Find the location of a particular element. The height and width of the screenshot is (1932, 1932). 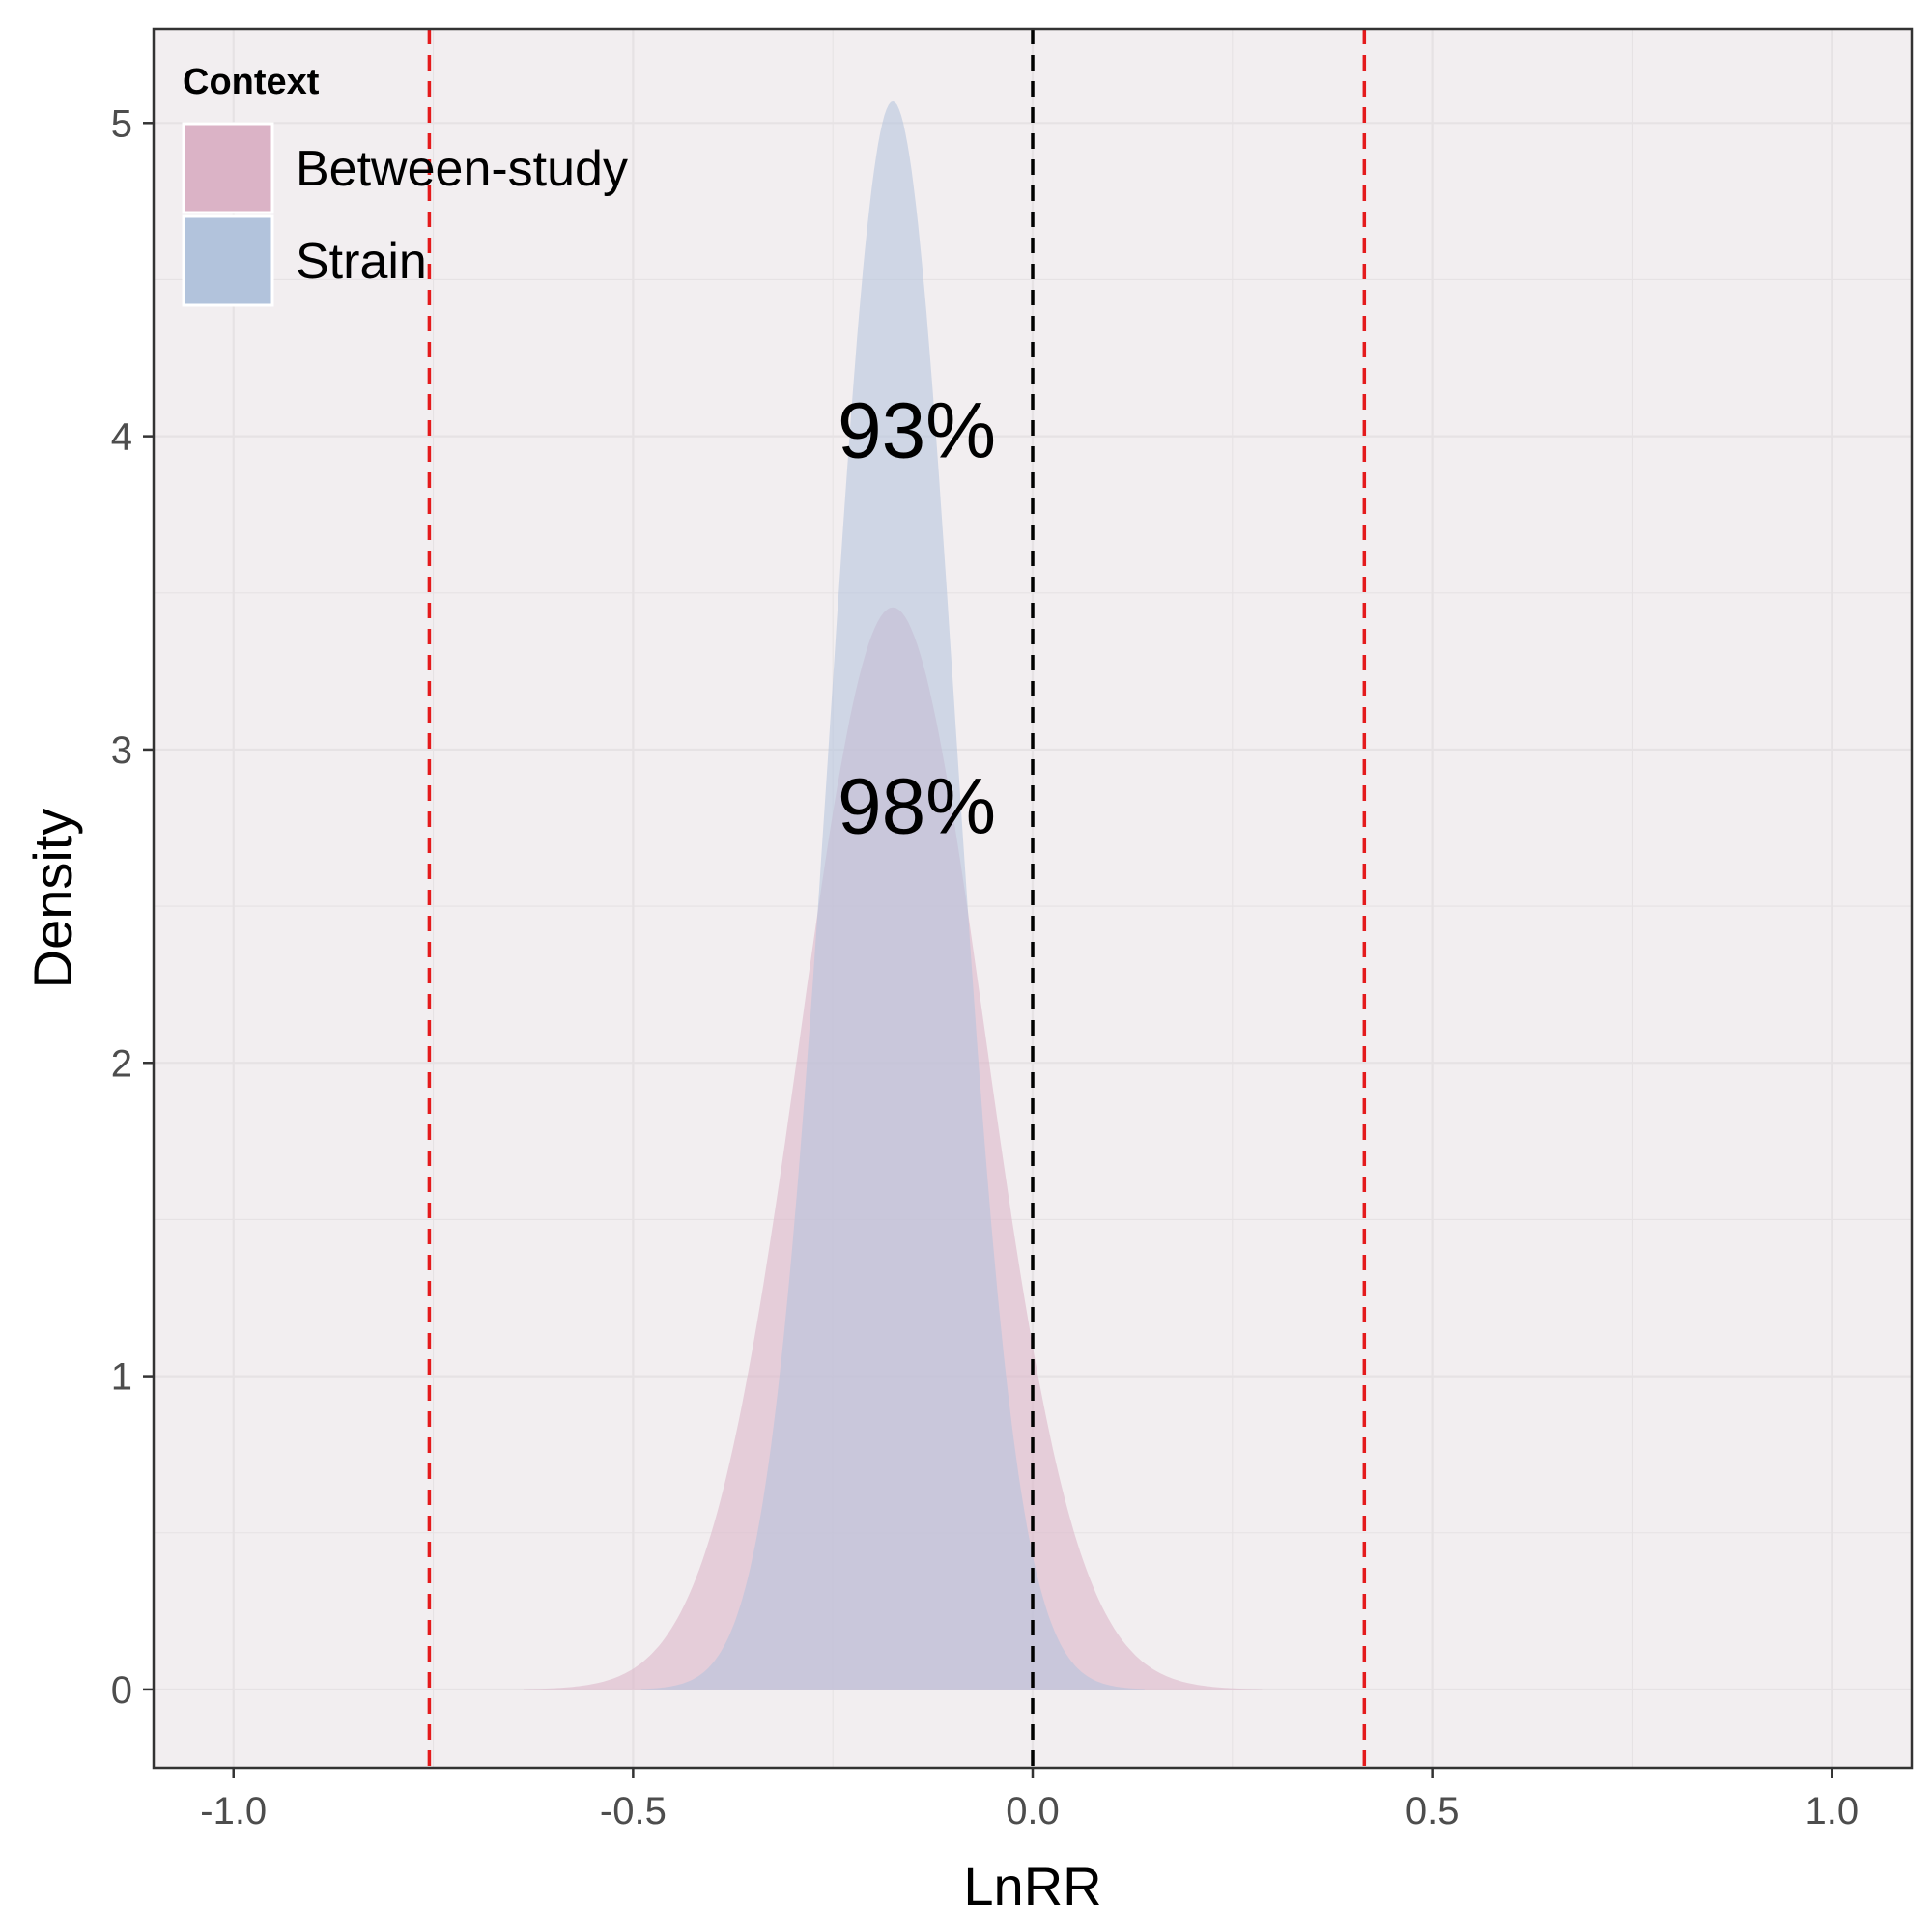

legend-items: Between-study Strain is located at coordinates (405, 214).